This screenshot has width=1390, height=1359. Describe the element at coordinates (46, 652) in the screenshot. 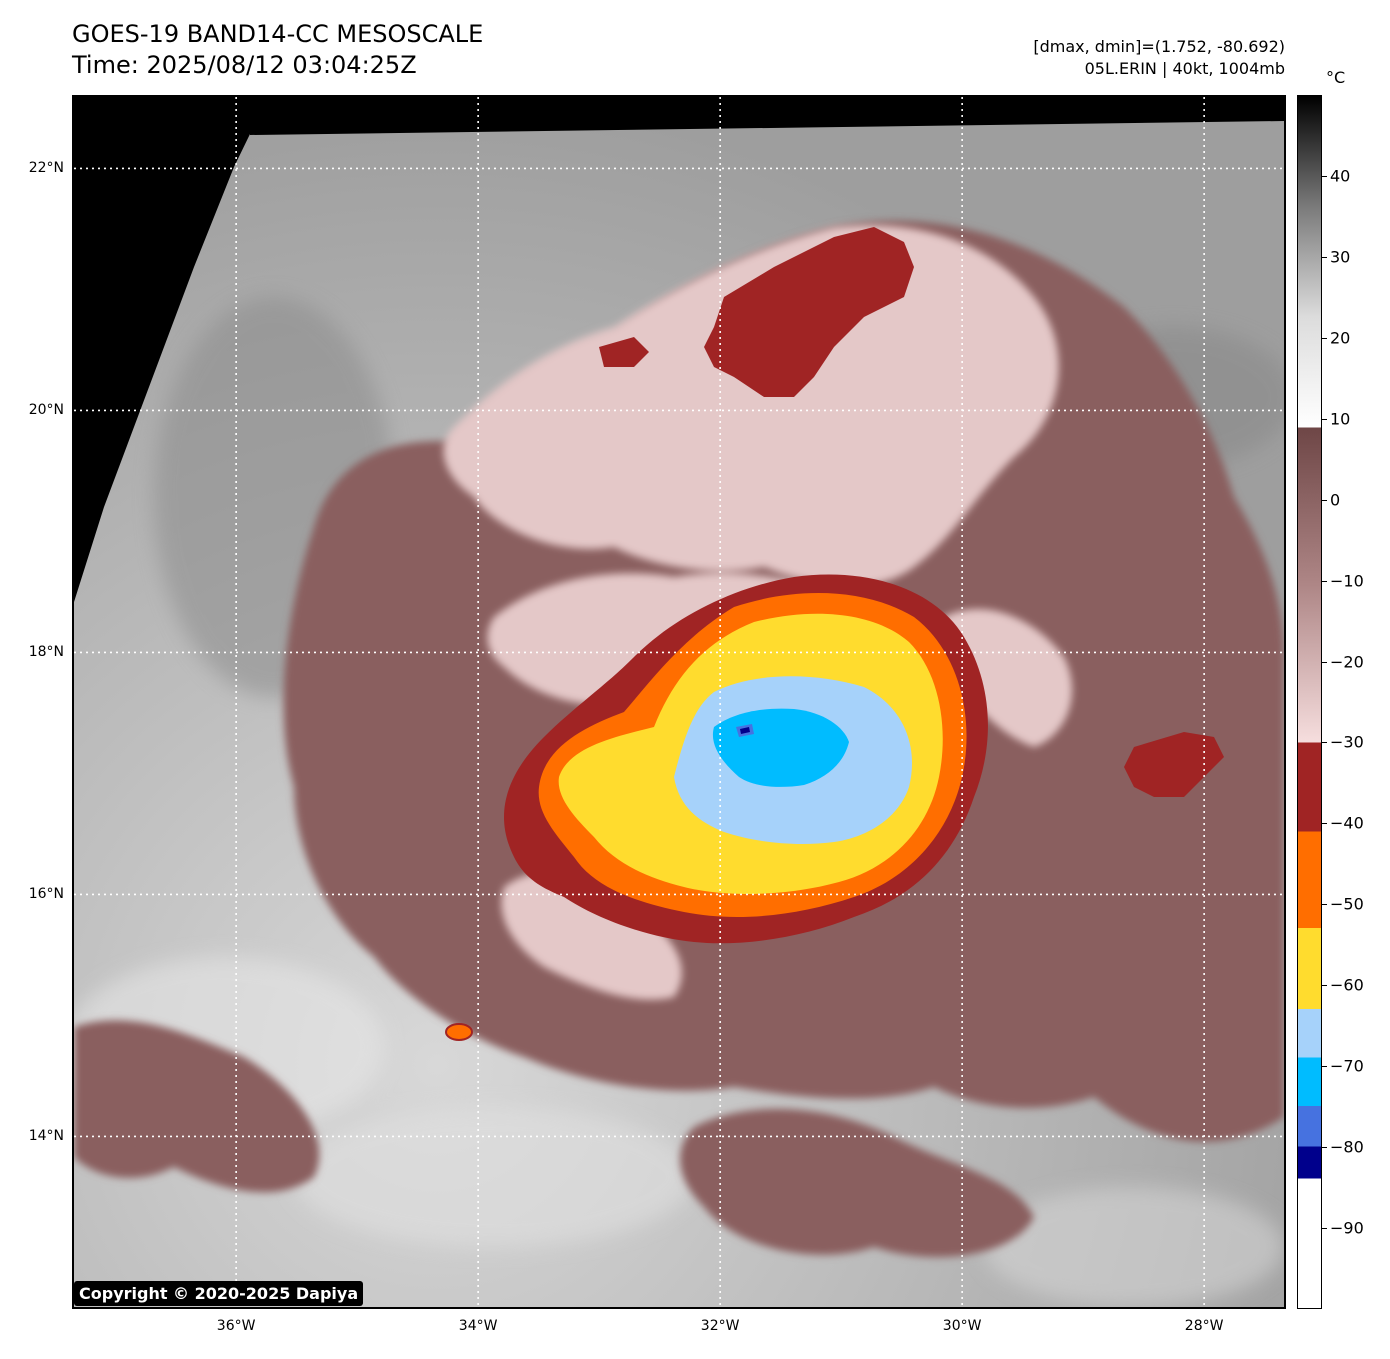

I see `lat-label: 18°N` at that location.